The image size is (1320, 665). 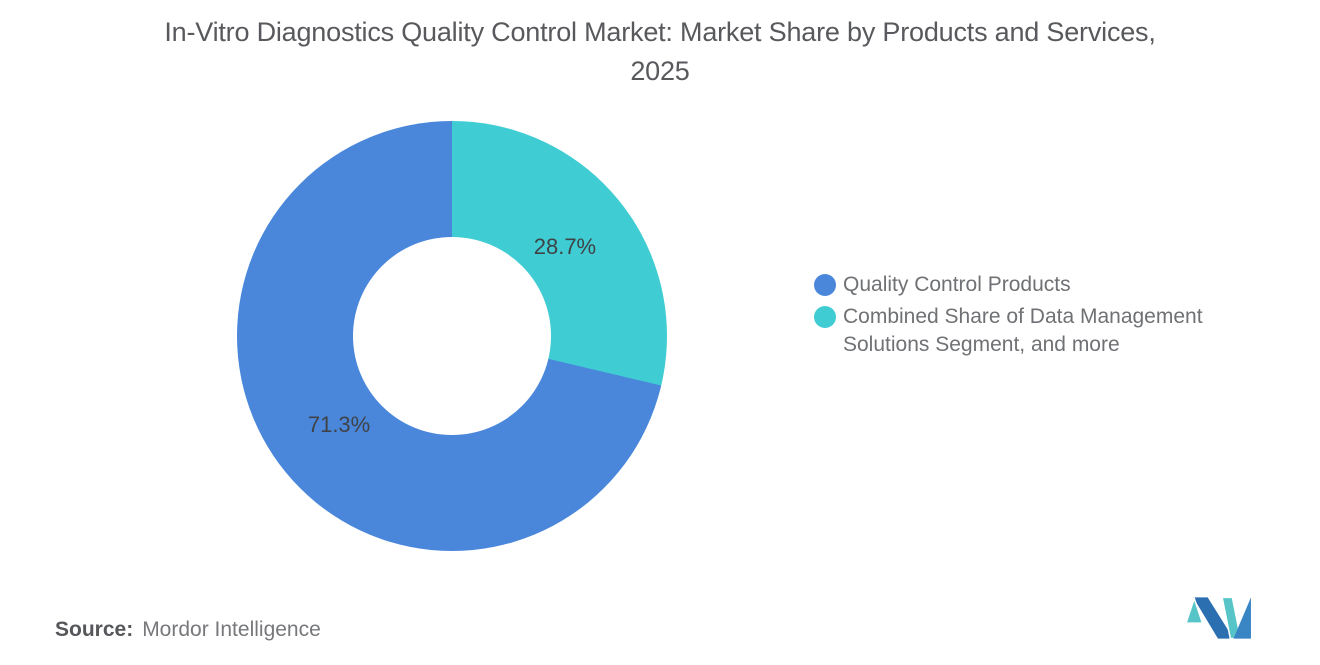 I want to click on slice-label-combined-share: 28.7%, so click(x=565, y=246).